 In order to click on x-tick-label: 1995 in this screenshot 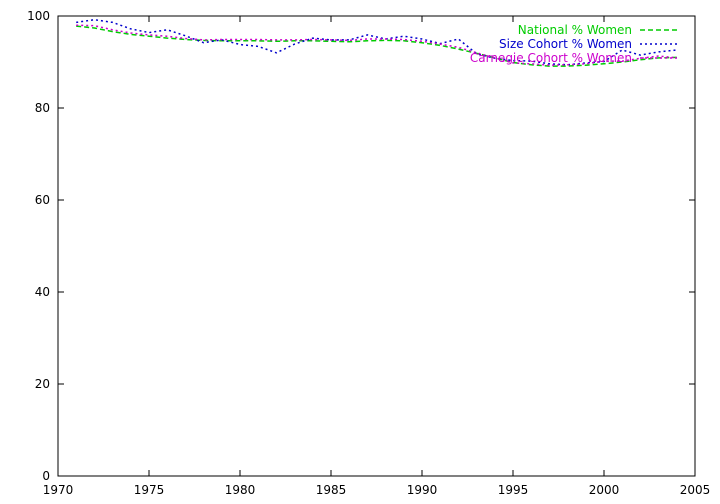, I will do `click(513, 490)`.